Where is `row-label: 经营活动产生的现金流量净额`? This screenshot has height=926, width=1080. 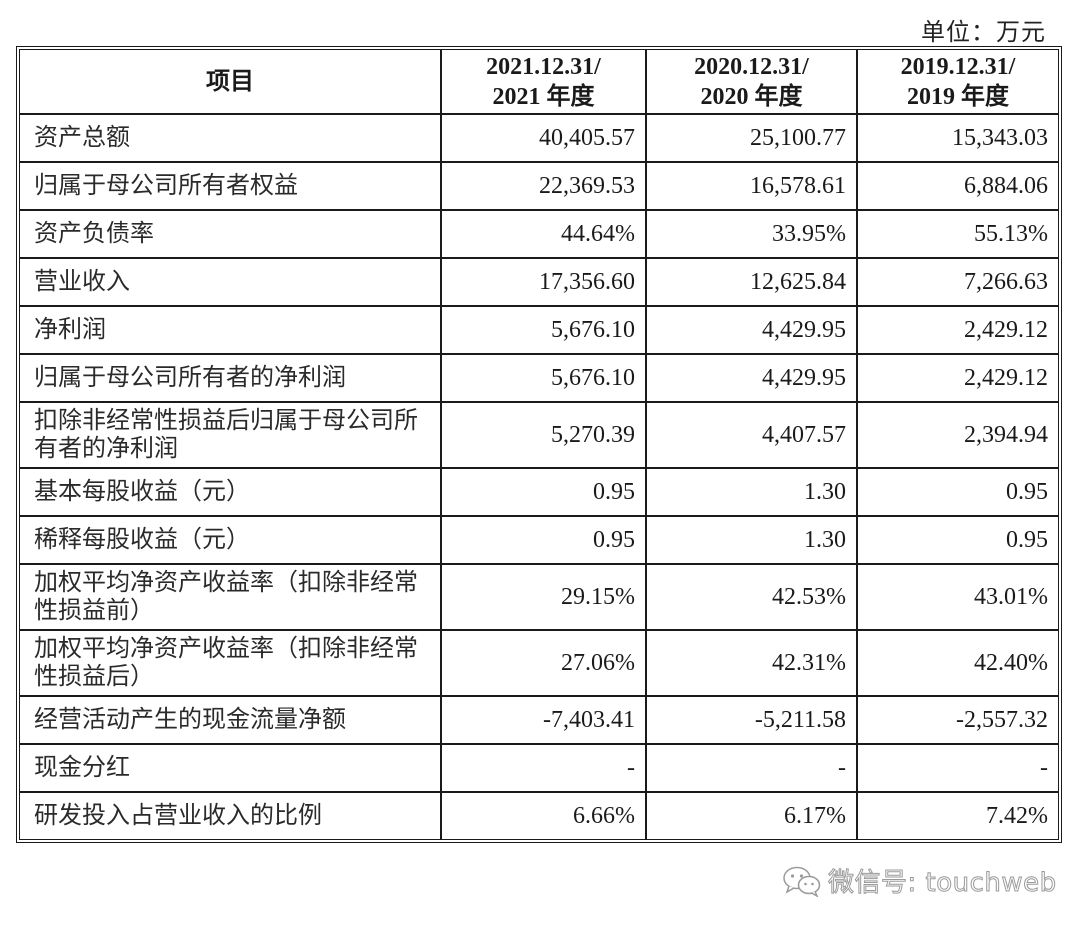
row-label: 经营活动产生的现金流量净额 is located at coordinates (231, 720).